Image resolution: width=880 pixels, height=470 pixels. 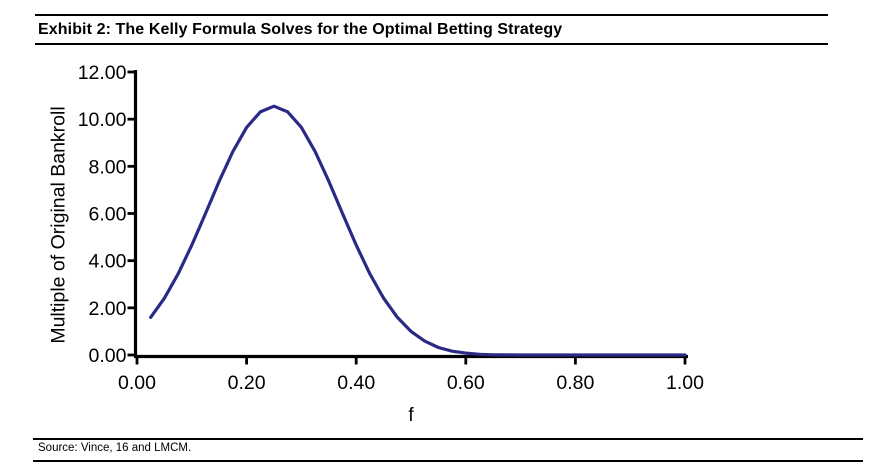 What do you see at coordinates (431, 15) in the screenshot?
I see `title-rule-top` at bounding box center [431, 15].